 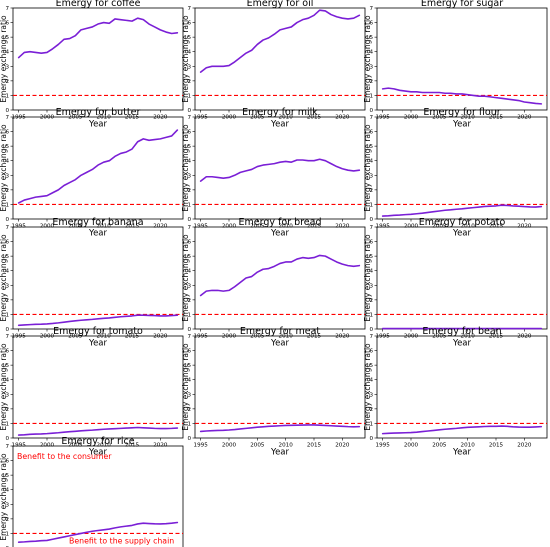 What do you see at coordinates (280, 112) in the screenshot?
I see `subplot-title: Emergy for milk` at bounding box center [280, 112].